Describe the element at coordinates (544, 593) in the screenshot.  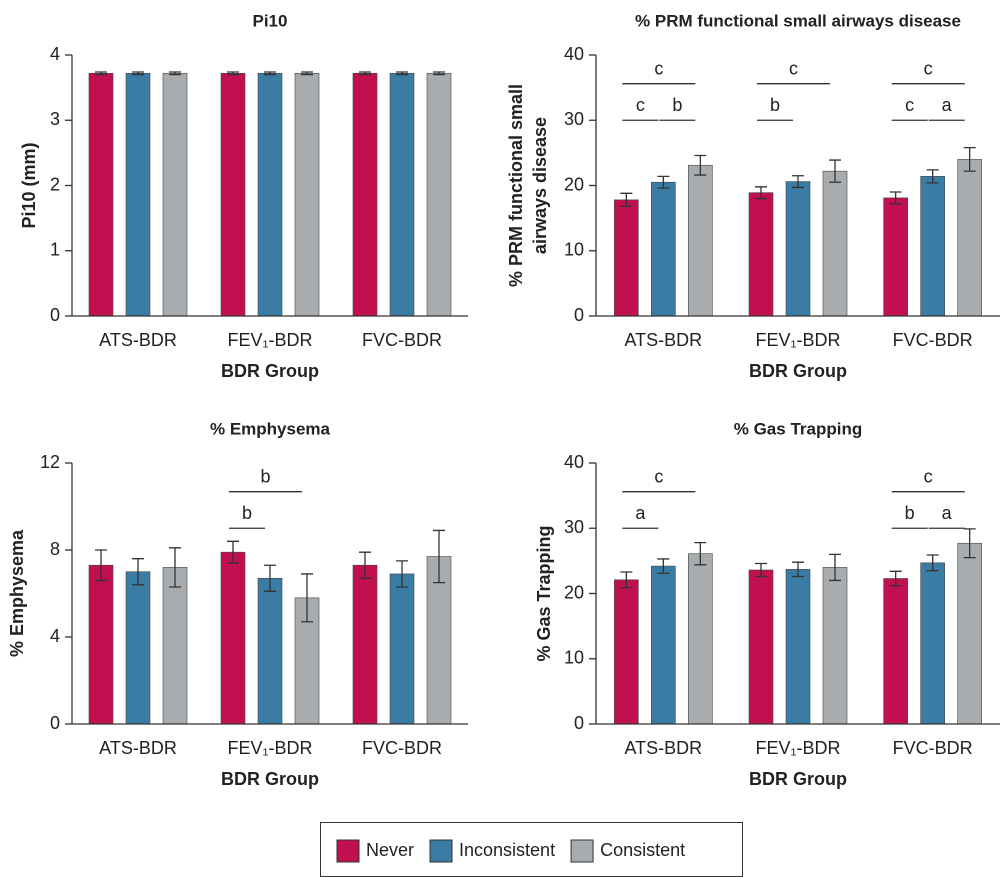
I see `y-axis-label: % Gas Trapping` at that location.